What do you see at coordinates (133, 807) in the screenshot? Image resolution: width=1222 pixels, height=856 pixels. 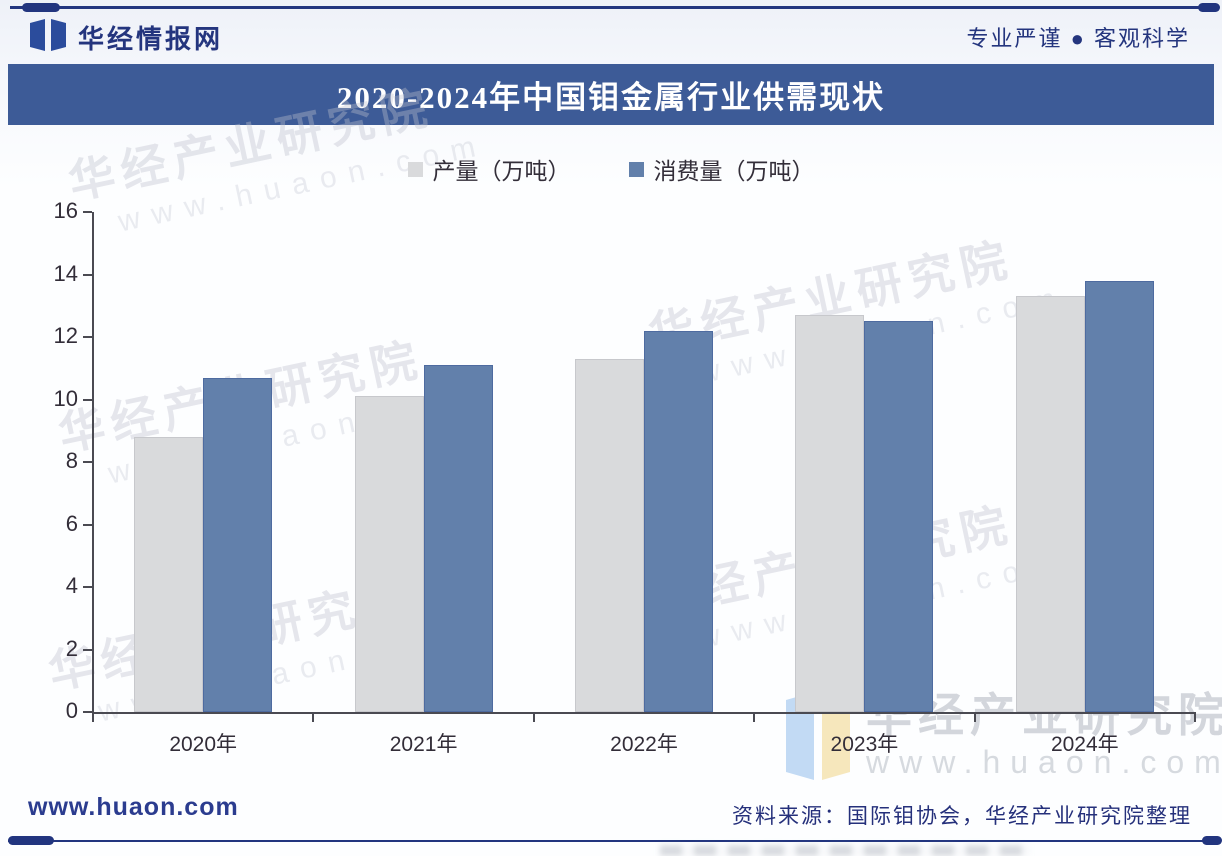 I see `footer-website-url: www.huaon.com` at bounding box center [133, 807].